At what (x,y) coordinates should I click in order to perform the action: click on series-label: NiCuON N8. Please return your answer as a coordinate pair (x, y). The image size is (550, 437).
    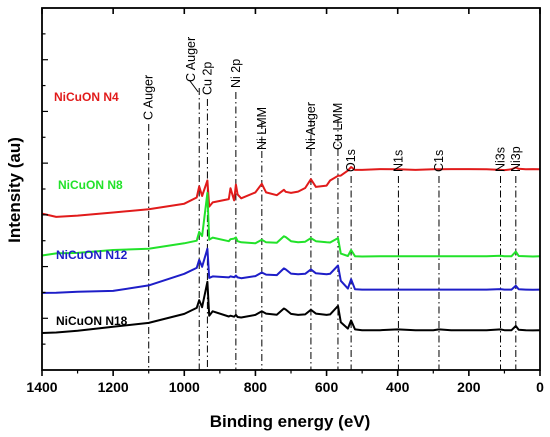
    Looking at the image, I should click on (90, 185).